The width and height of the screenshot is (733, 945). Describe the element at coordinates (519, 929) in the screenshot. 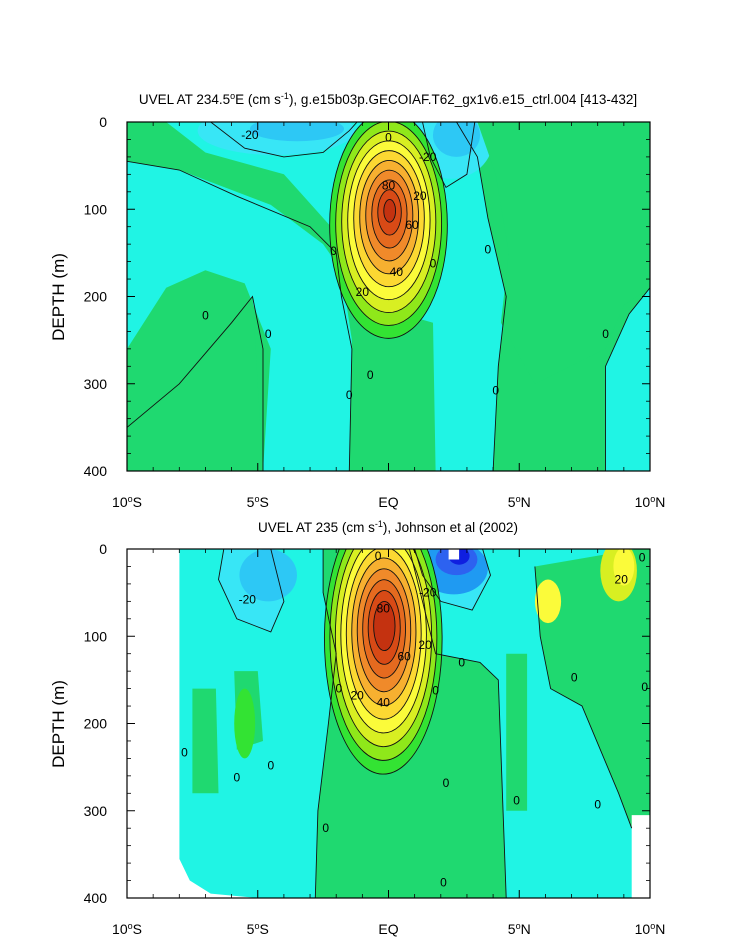

I see `x-tick-label-3: 5oN` at that location.